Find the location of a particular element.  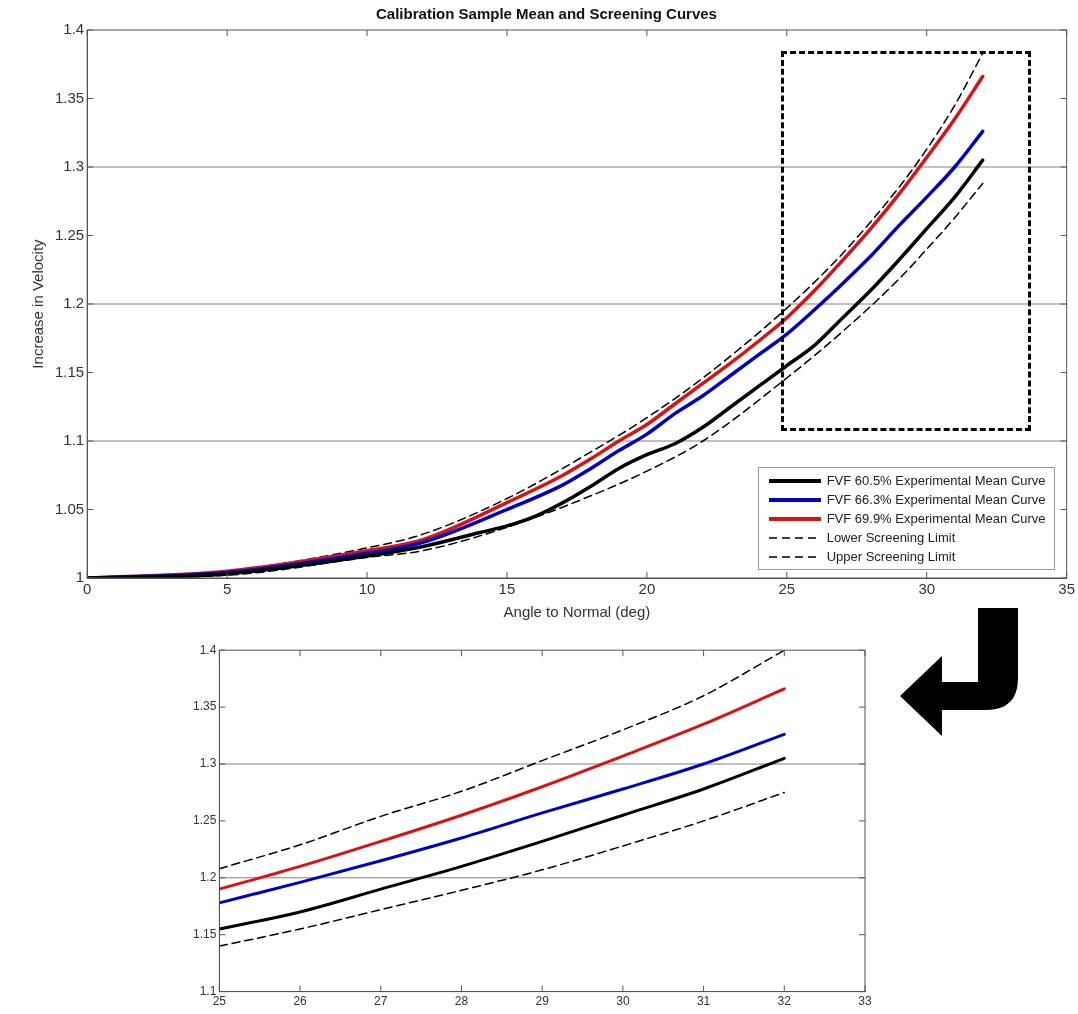

x-tick-label: 35 is located at coordinates (1066, 589).